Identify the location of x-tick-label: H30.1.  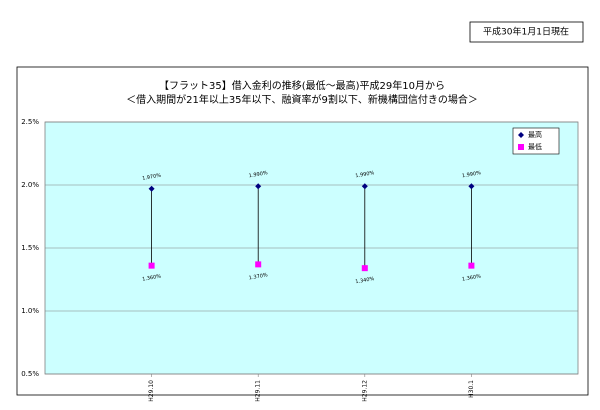
(471, 389).